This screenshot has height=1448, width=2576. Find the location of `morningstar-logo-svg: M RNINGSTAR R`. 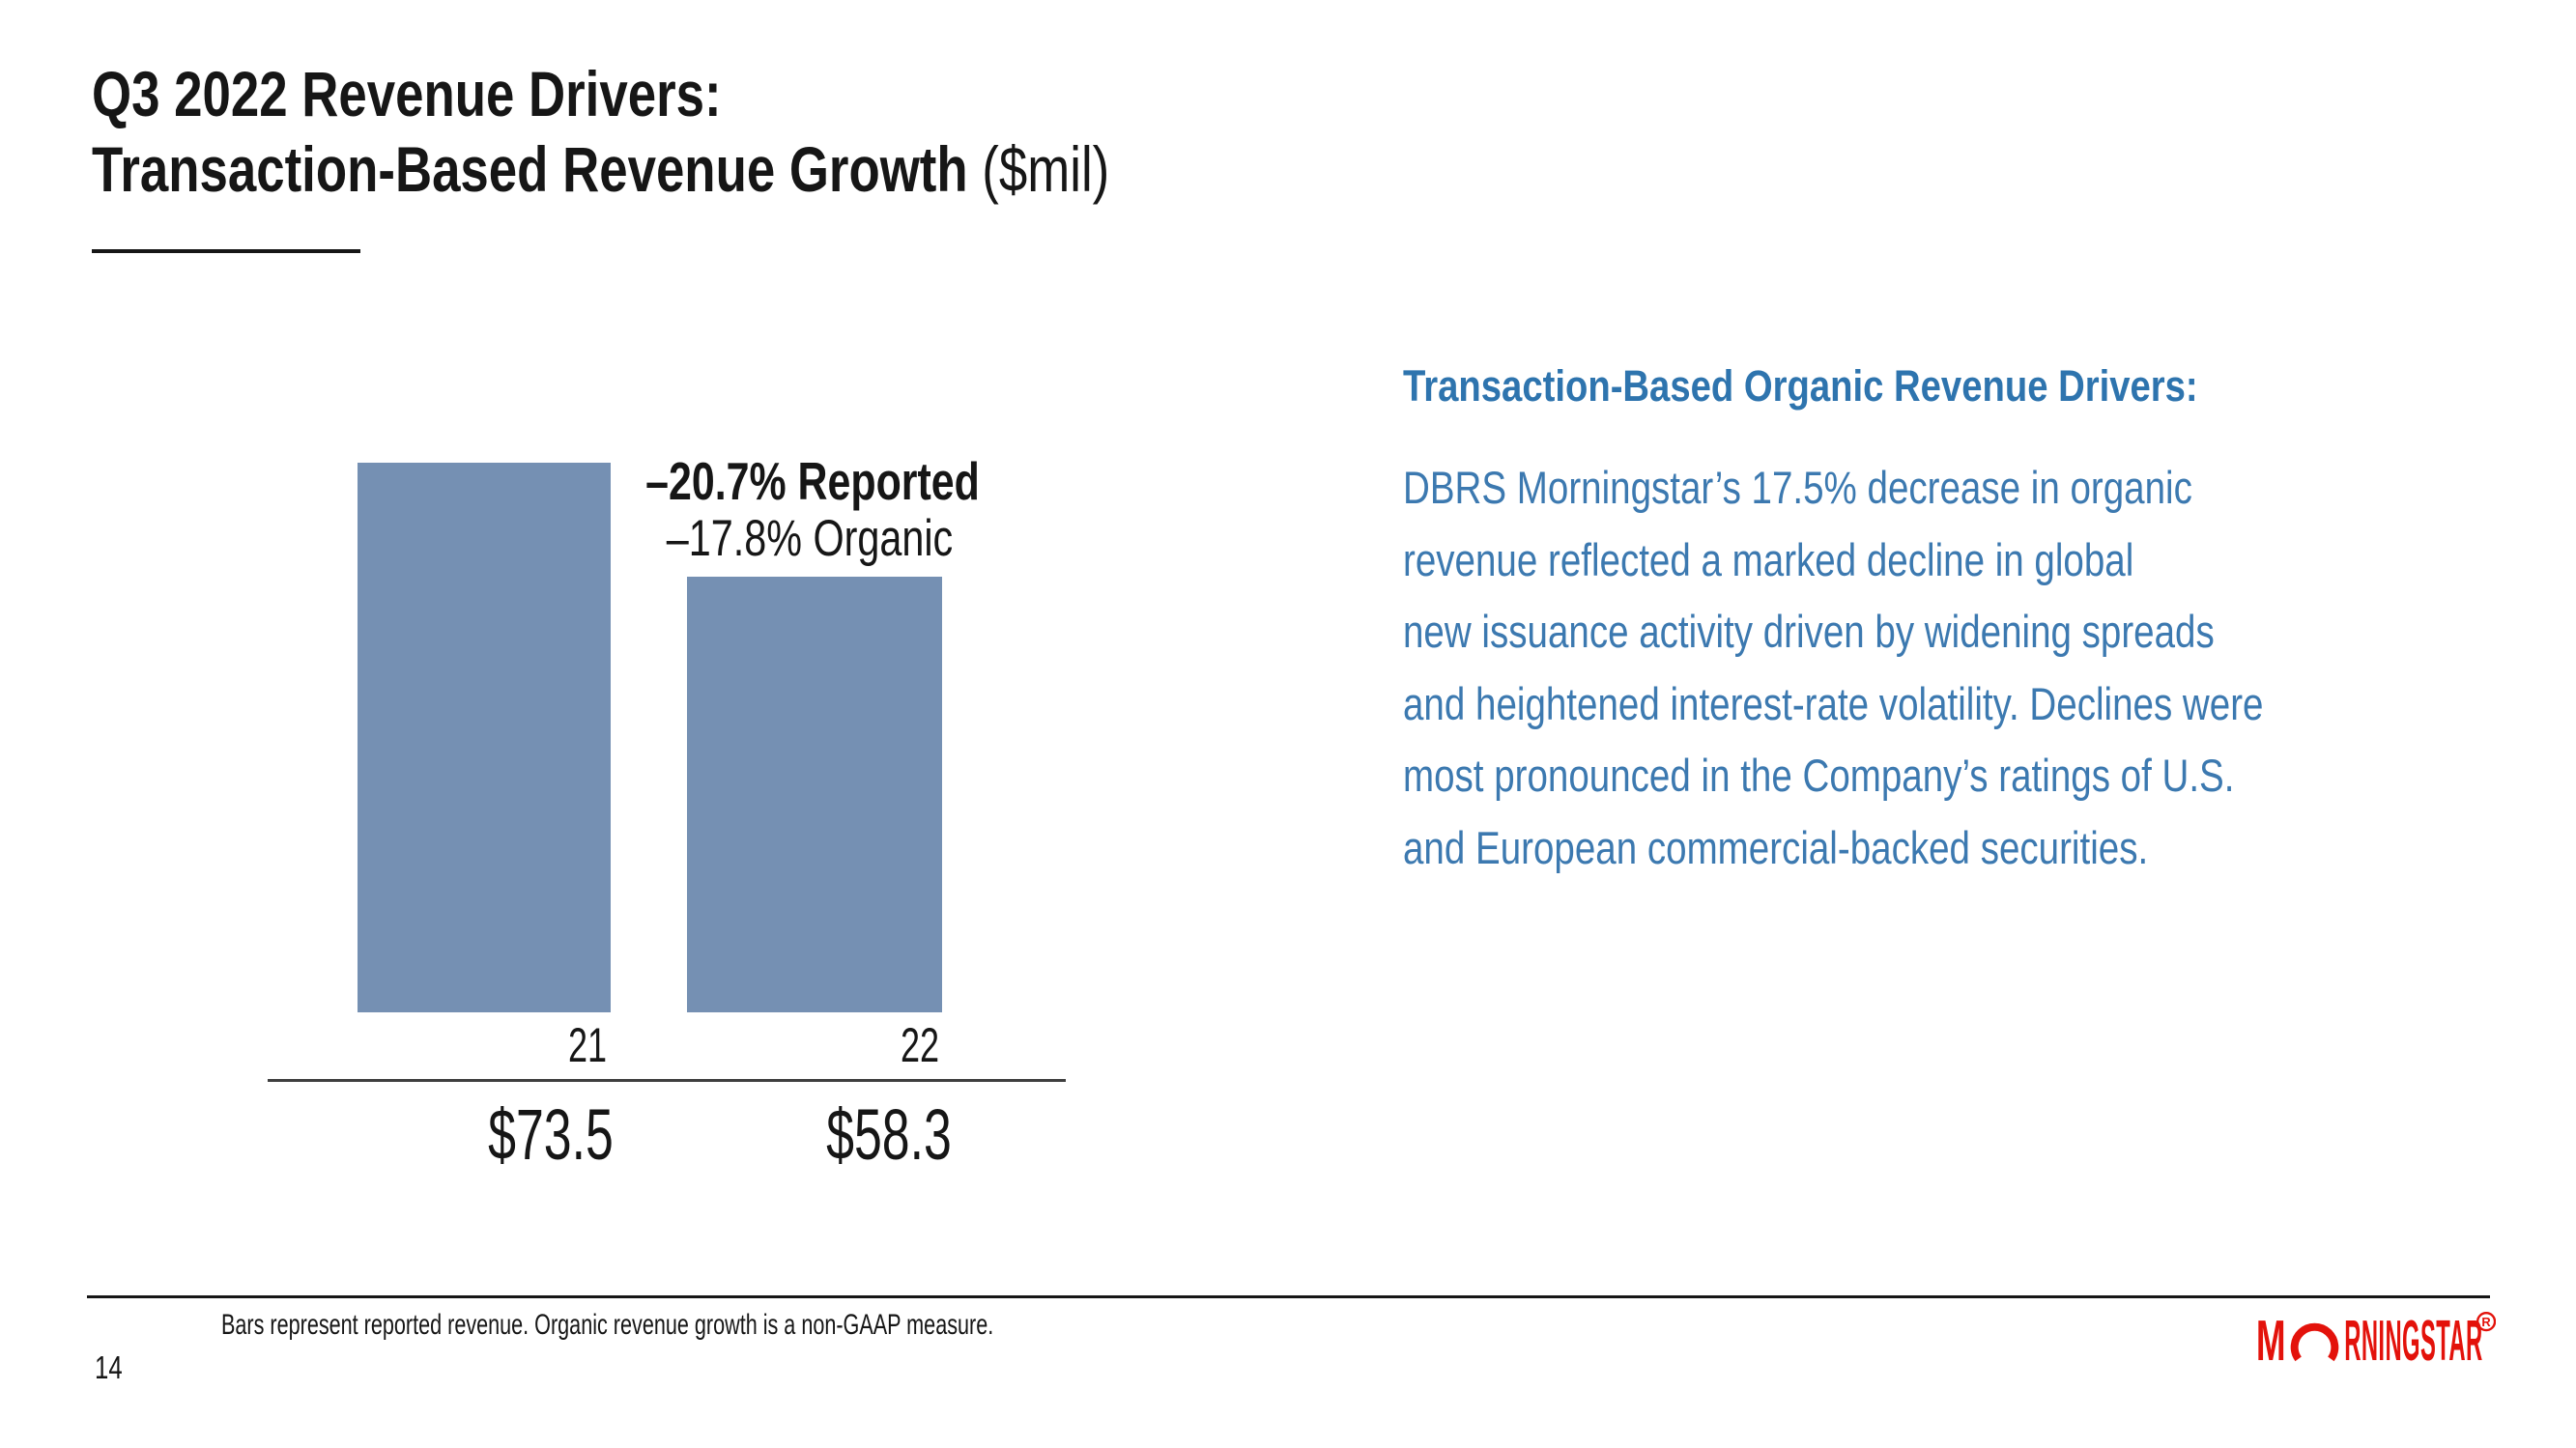

morningstar-logo-svg: M RNINGSTAR R is located at coordinates (2377, 1340).